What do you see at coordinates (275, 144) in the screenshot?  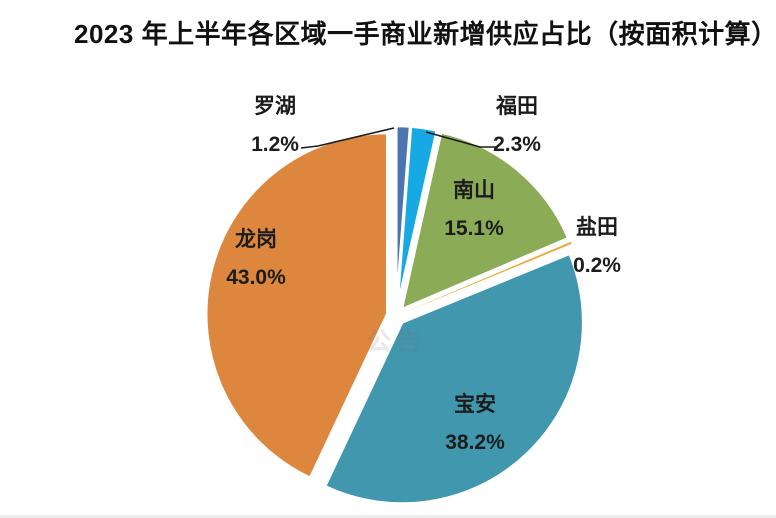 I see `slice-value: 1.2%` at bounding box center [275, 144].